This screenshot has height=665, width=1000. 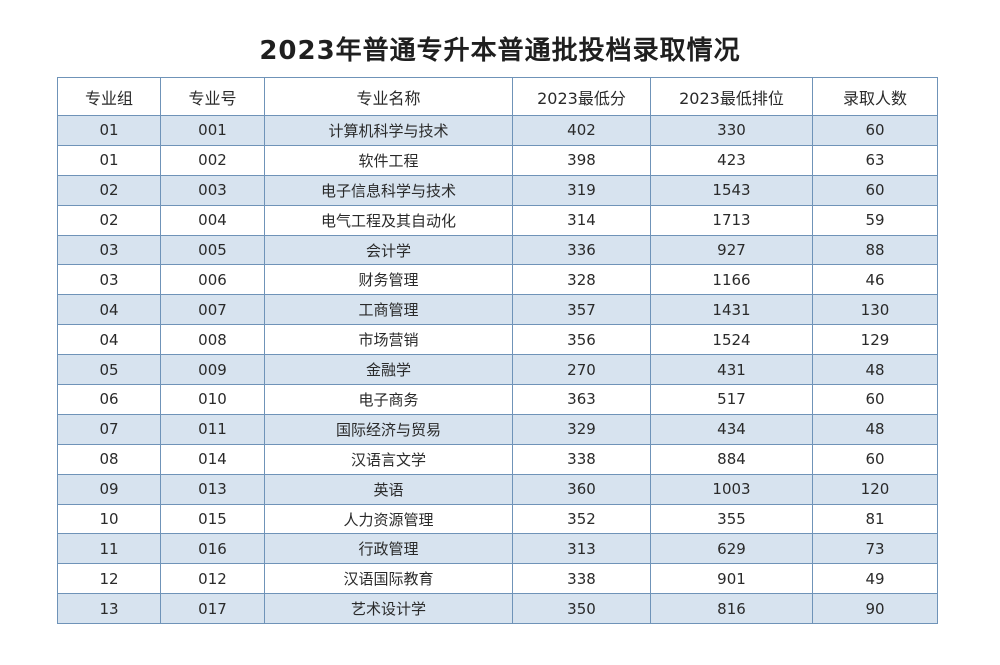 What do you see at coordinates (497, 160) in the screenshot?
I see `table-row: 01 002 软件工程 398 423 63` at bounding box center [497, 160].